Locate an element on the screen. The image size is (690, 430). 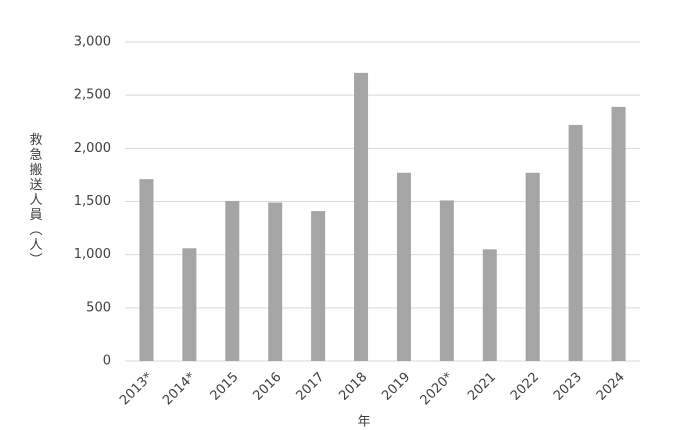
y-tick-label: 2,500 is located at coordinates (92, 95).